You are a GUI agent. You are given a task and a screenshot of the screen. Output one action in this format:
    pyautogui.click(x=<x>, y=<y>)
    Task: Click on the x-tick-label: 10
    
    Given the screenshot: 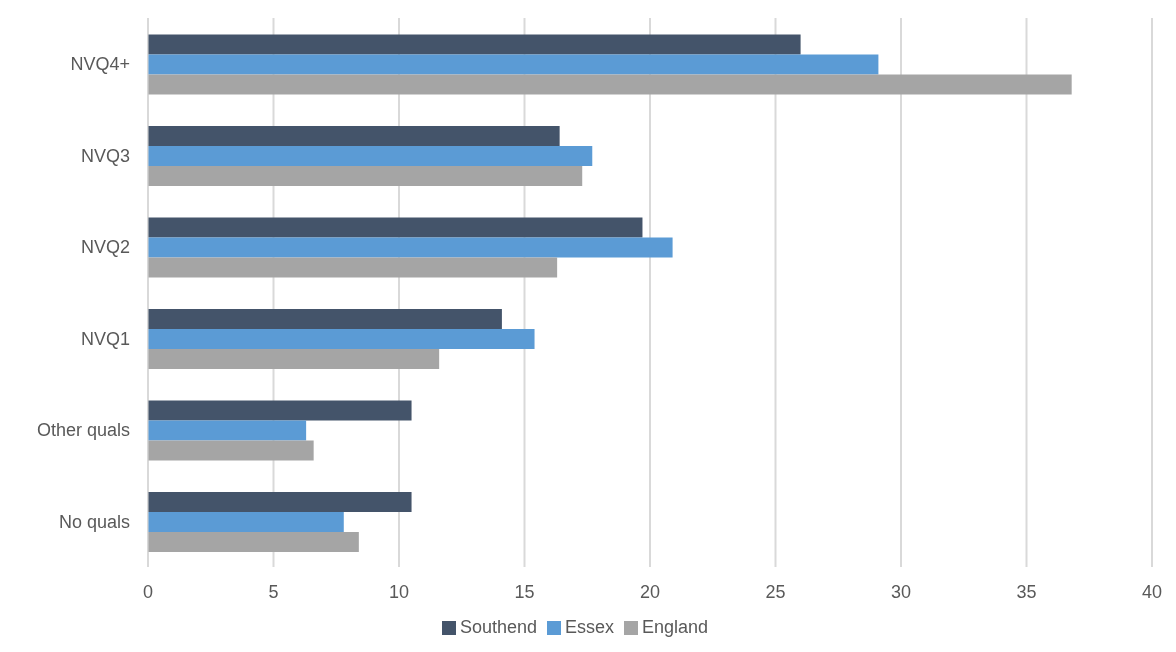 What is the action you would take?
    pyautogui.click(x=399, y=591)
    